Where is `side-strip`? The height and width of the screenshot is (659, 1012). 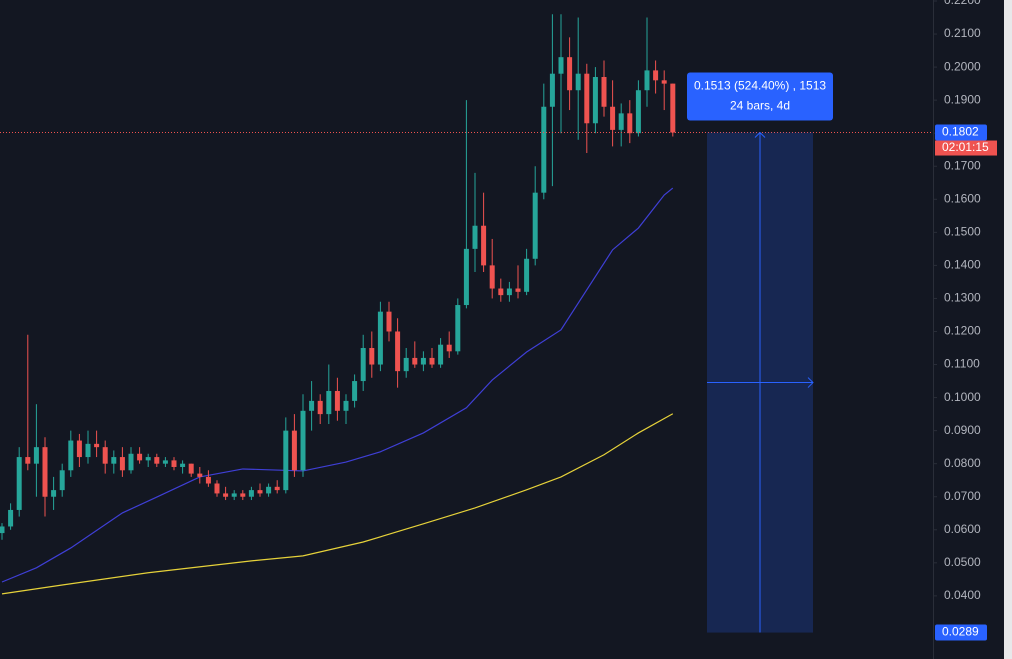 side-strip is located at coordinates (1008, 329).